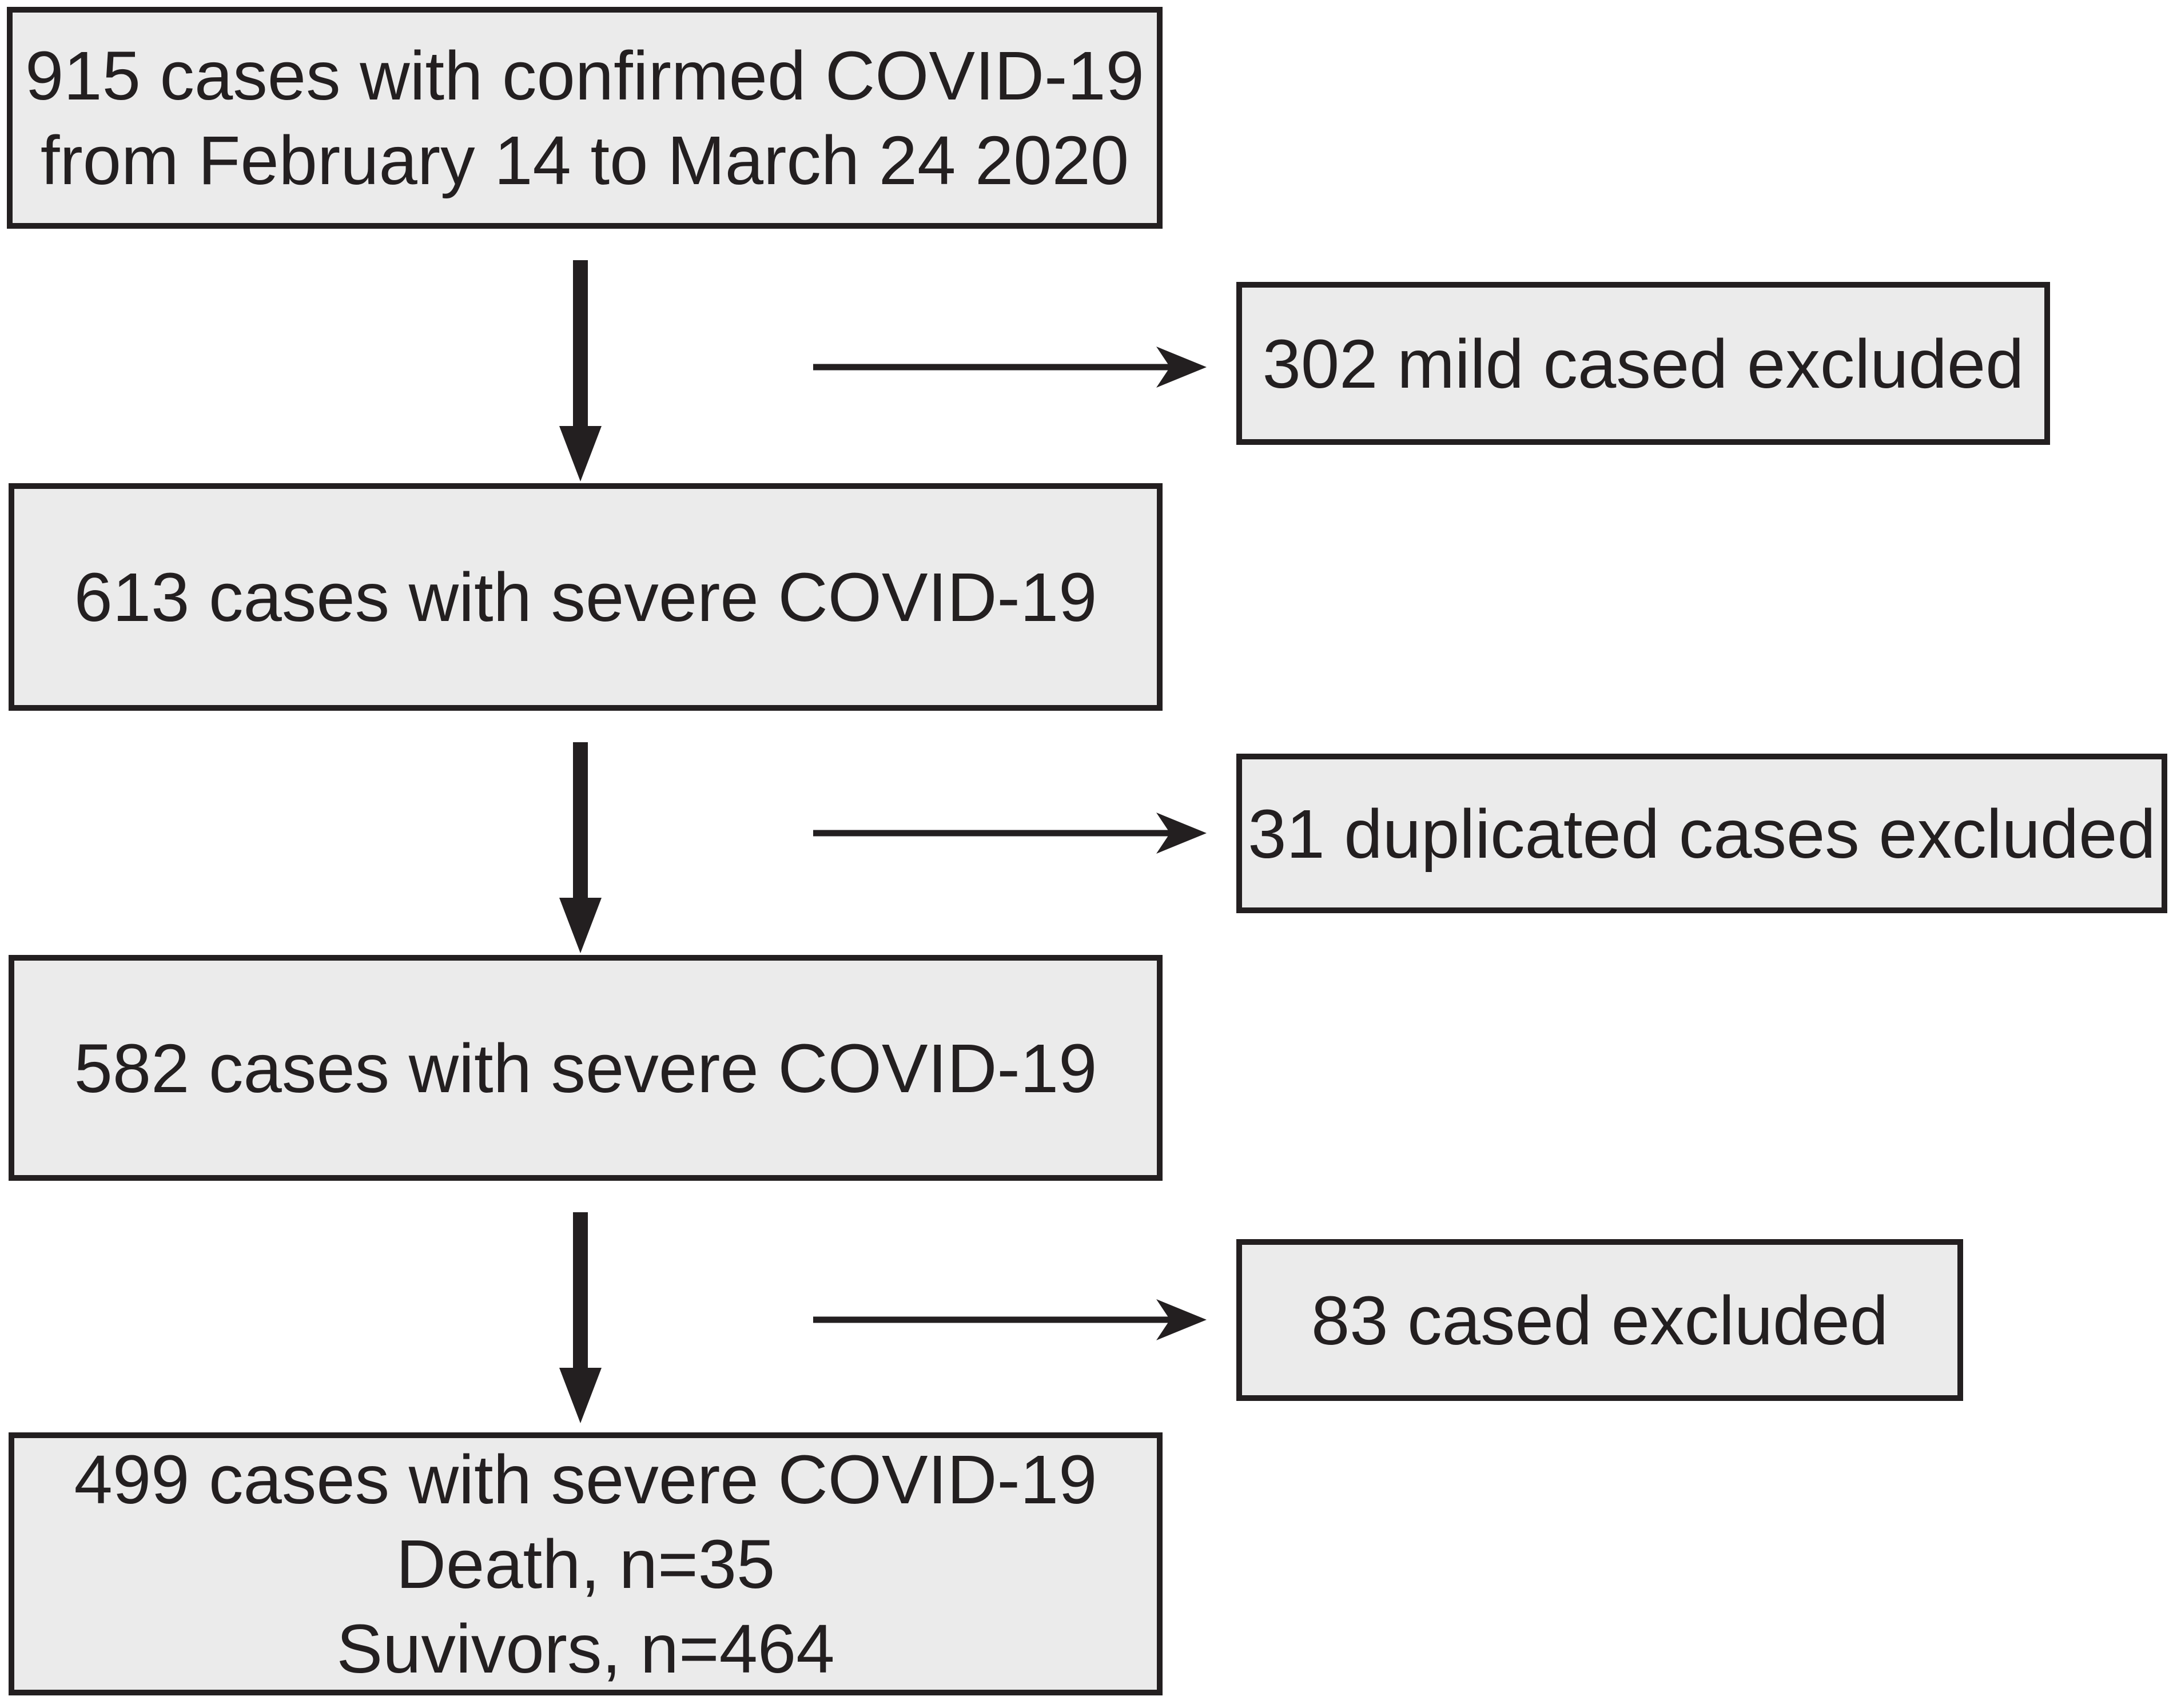 The height and width of the screenshot is (1708, 2173). Describe the element at coordinates (585, 75) in the screenshot. I see `box-confirmed-cases-line-1: 915 cases with confirmed COVID-19` at that location.